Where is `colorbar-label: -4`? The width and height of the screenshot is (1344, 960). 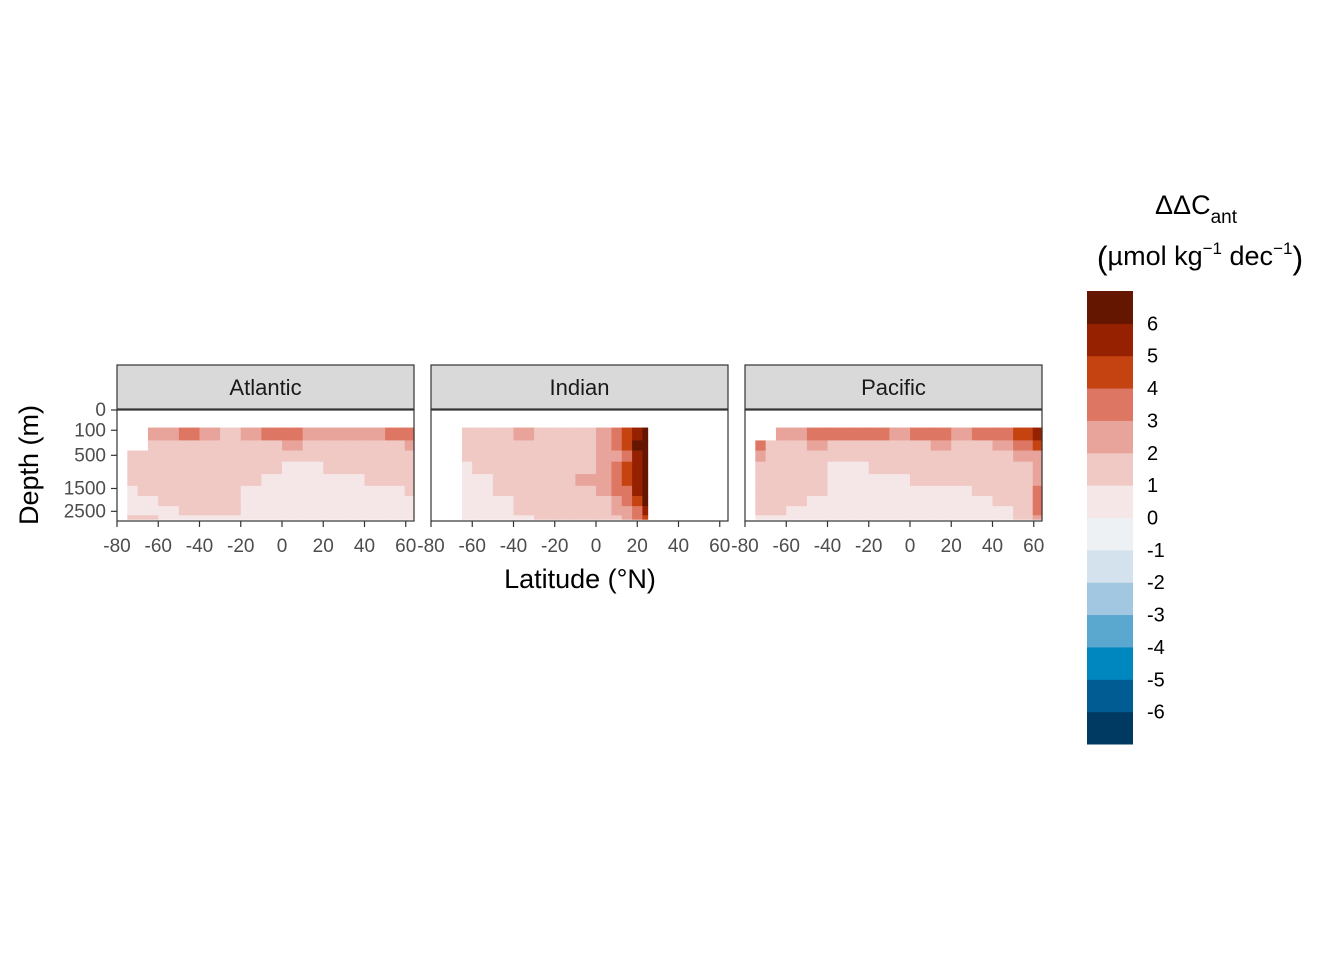
colorbar-label: -4 is located at coordinates (1156, 648).